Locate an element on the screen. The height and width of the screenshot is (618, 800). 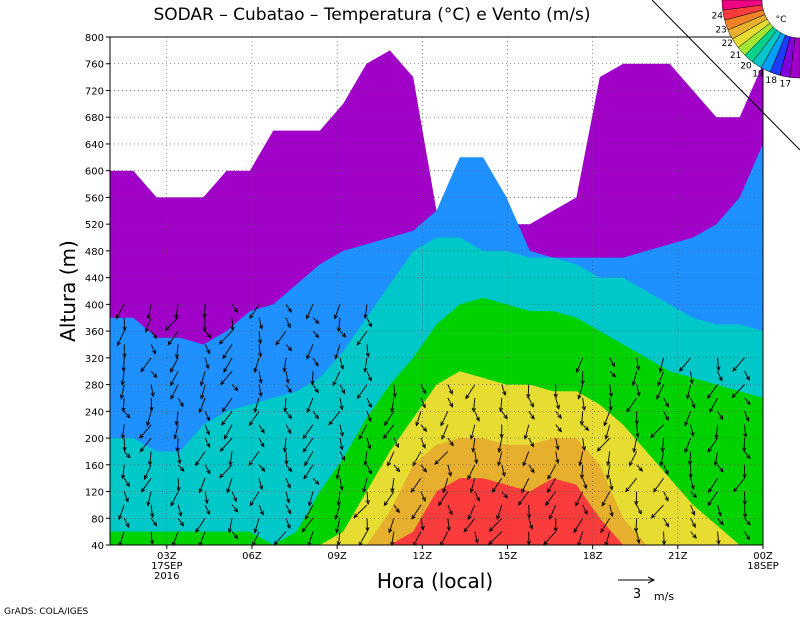
x-tick-label: 12Z is located at coordinates (423, 556).